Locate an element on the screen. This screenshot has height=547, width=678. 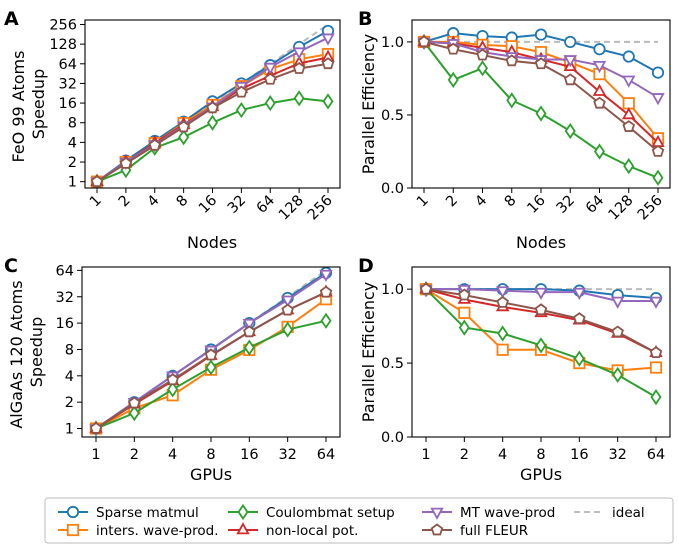
panel-a-frame is located at coordinates (212, 104).